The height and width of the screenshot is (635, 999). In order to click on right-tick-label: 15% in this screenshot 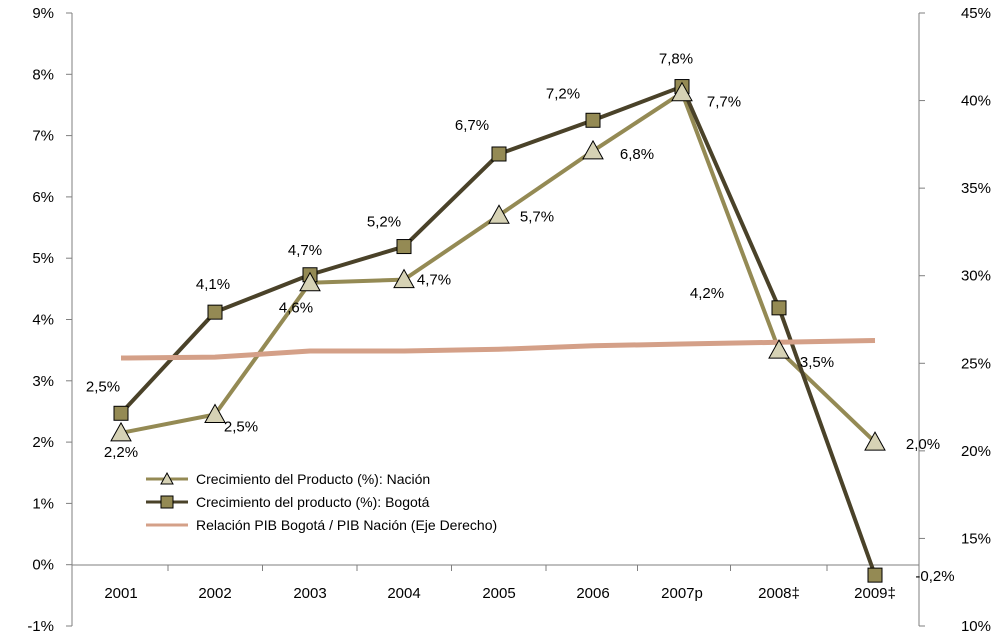, I will do `click(976, 538)`.